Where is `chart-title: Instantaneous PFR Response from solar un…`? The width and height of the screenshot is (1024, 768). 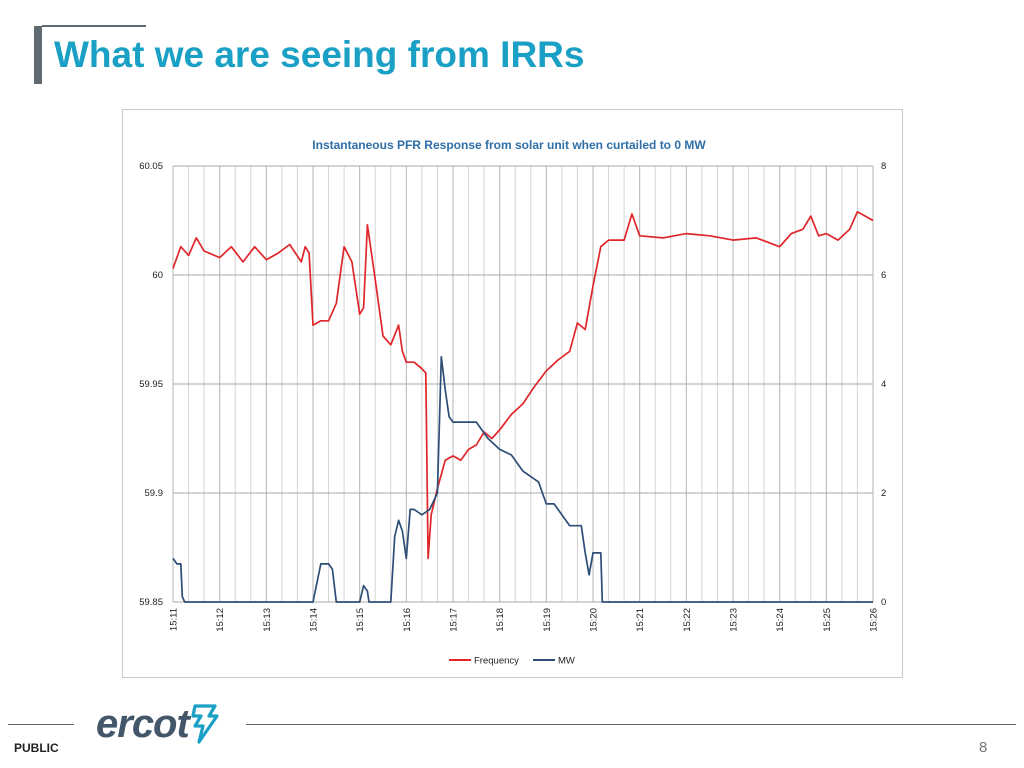 chart-title: Instantaneous PFR Response from solar un… is located at coordinates (509, 145).